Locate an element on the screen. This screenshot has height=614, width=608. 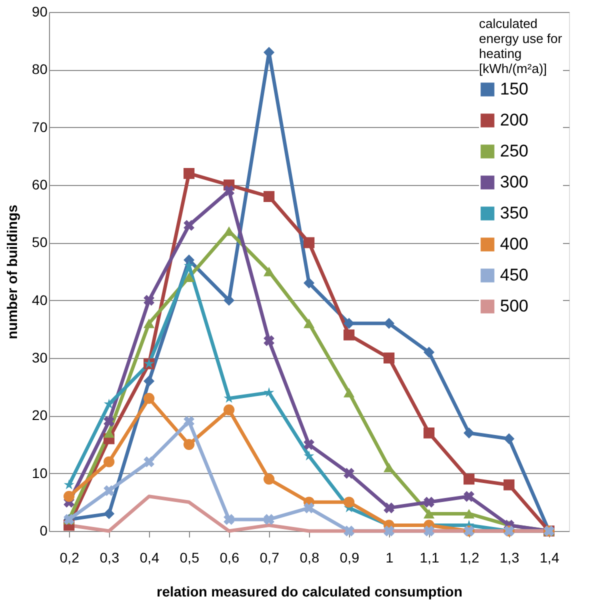
x-tick-label: 0,6 is located at coordinates (230, 558).